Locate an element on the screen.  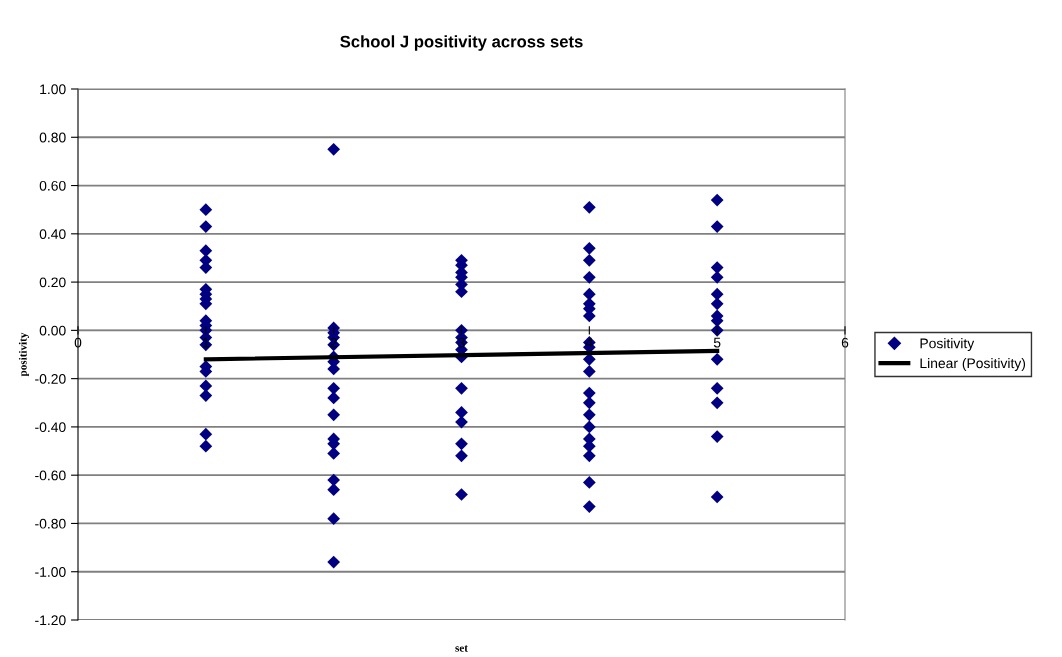
y-tick-label: 0.00 is located at coordinates (52, 330).